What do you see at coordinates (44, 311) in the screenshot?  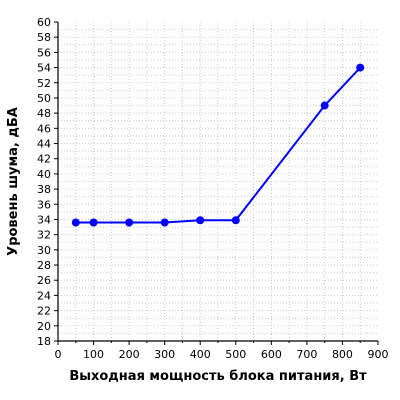 I see `y-tick-label: 22` at bounding box center [44, 311].